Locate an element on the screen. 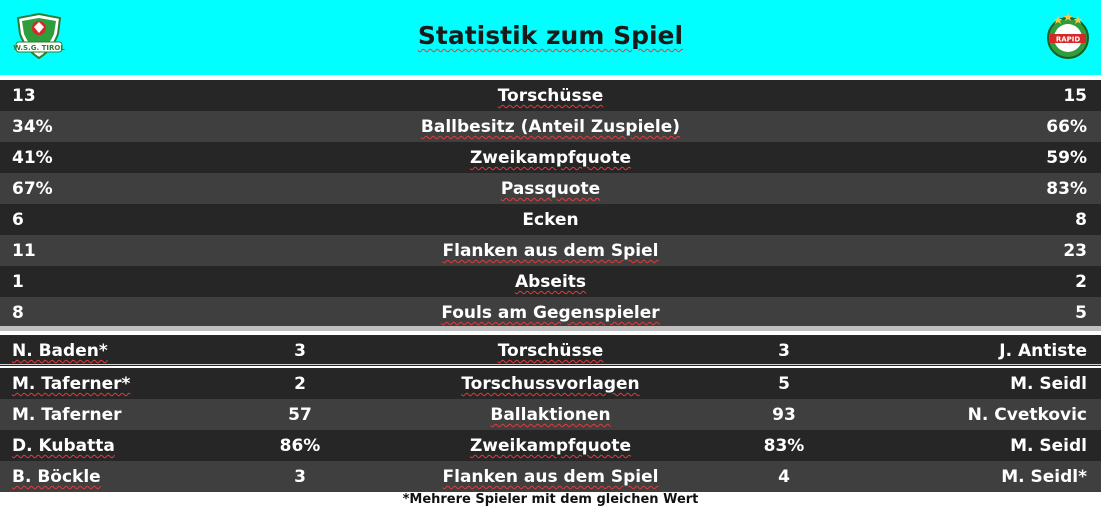 Image resolution: width=1101 pixels, height=513 pixels. home-player-name-text: N. Baden* is located at coordinates (60, 351).